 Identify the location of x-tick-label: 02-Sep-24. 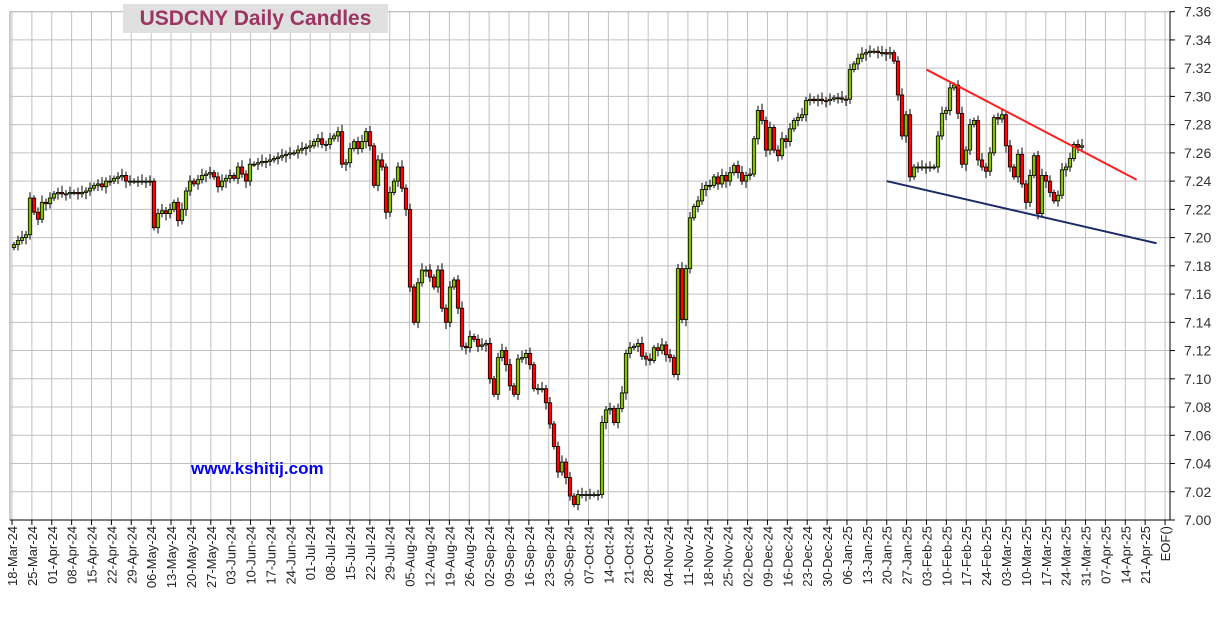
(489, 556).